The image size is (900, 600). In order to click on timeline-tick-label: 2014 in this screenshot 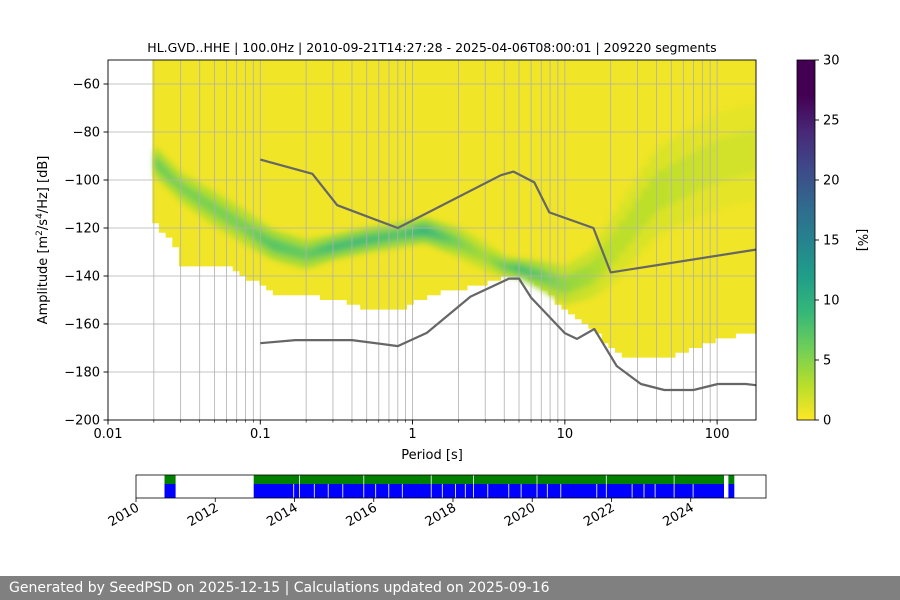, I will do `click(282, 515)`.